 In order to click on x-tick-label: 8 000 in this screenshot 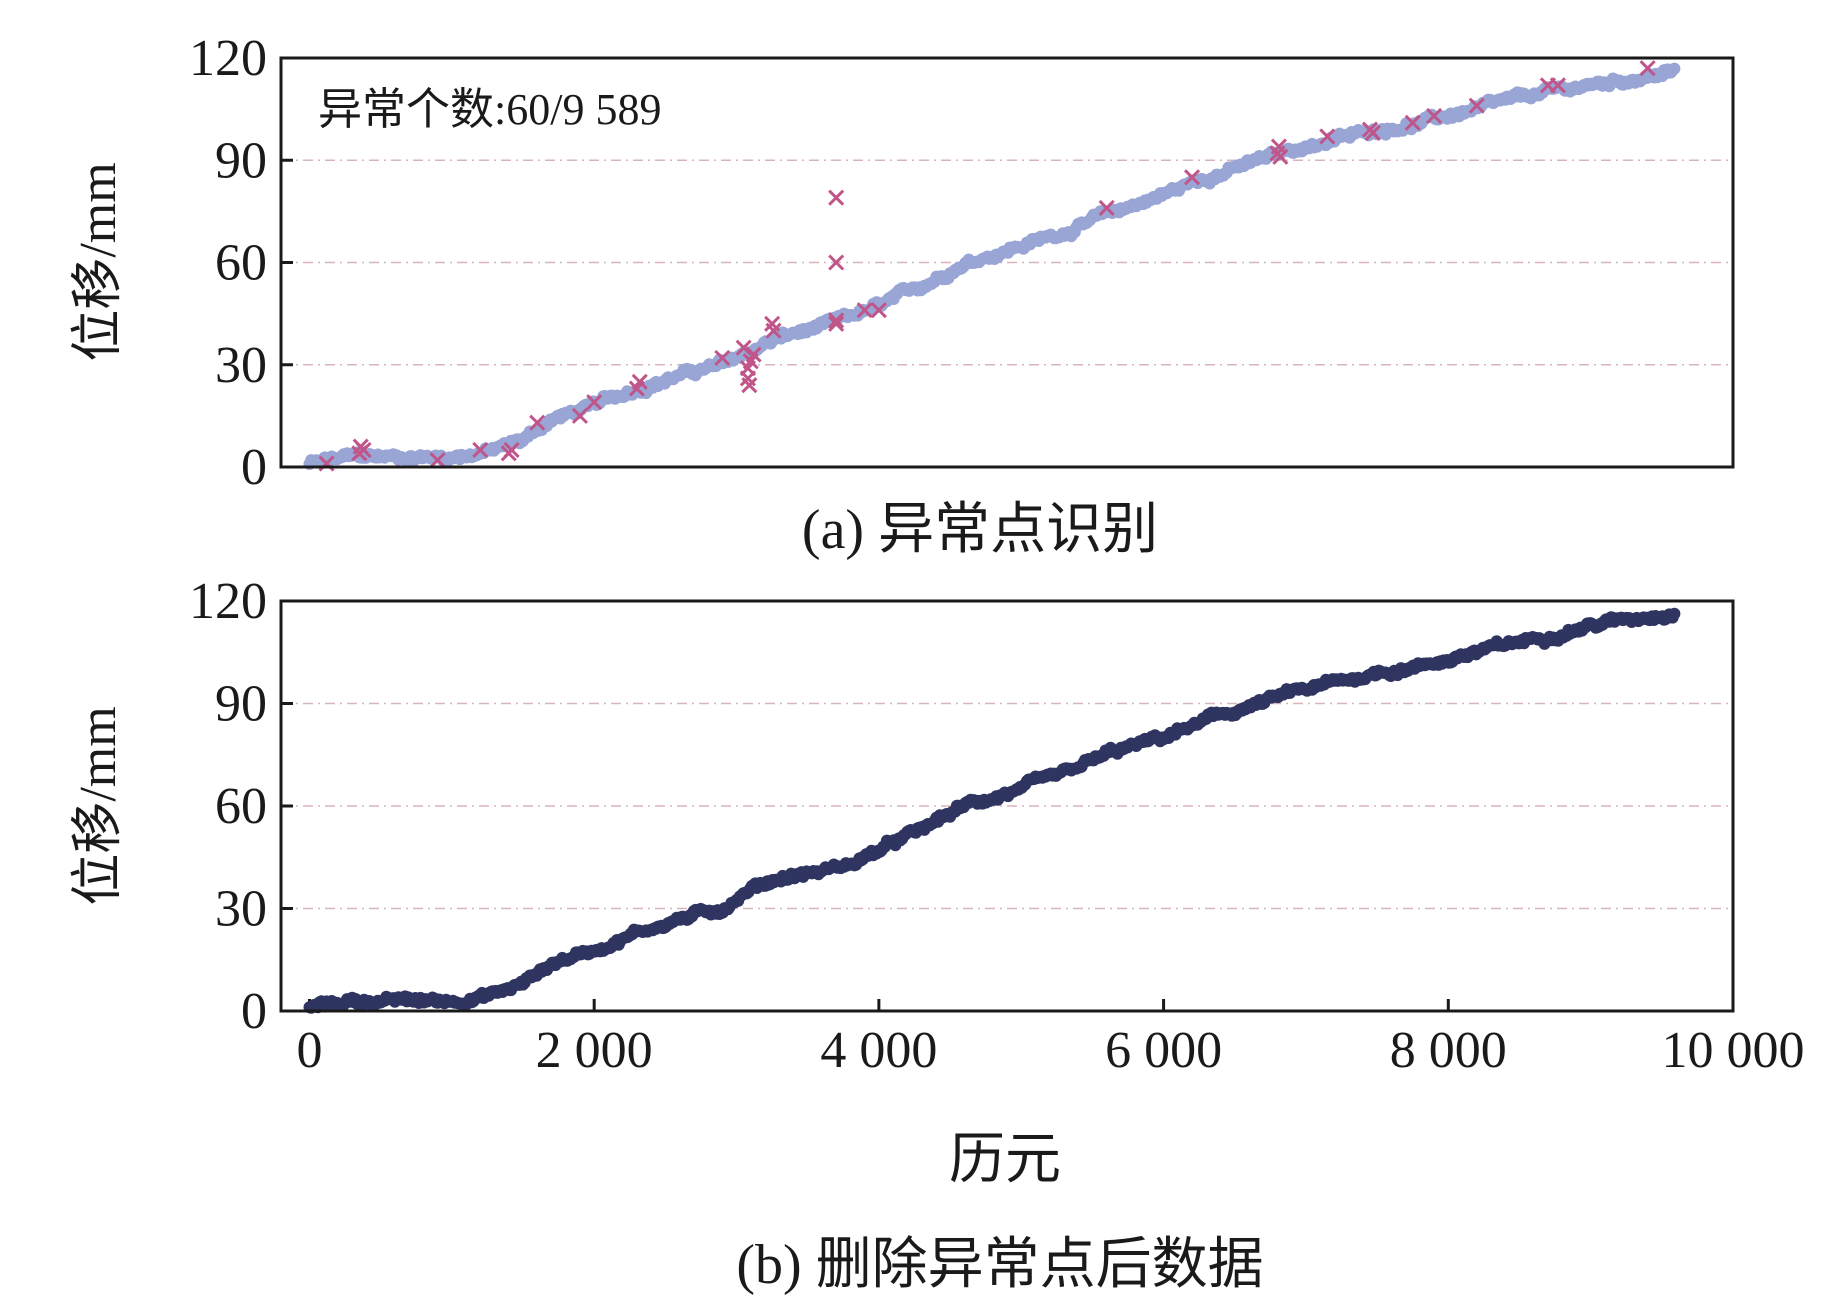, I will do `click(1448, 1050)`.